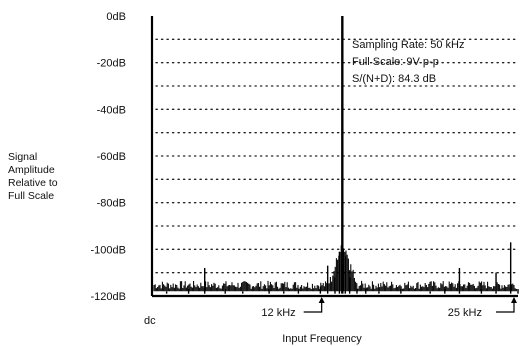 The width and height of the screenshot is (521, 346). I want to click on x-axis-label: Input Frequency, so click(322, 339).